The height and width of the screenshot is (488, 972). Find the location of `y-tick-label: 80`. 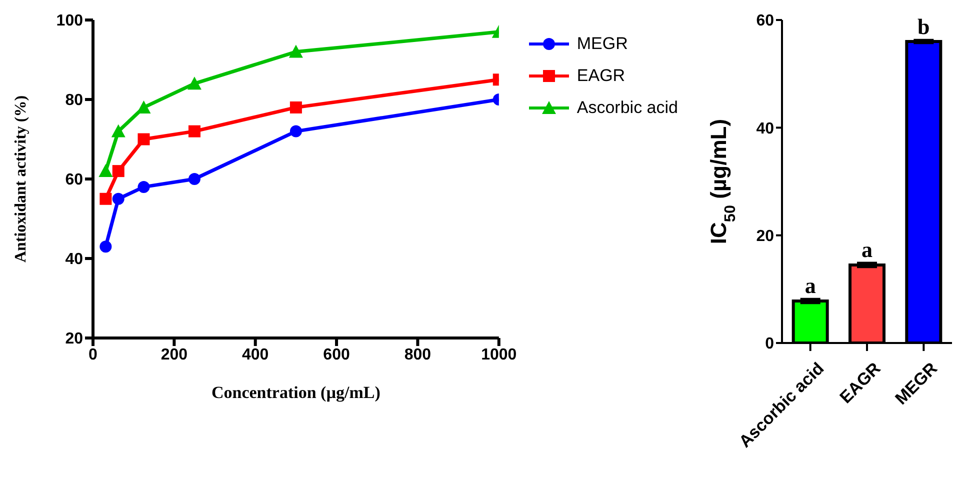

y-tick-label: 80 is located at coordinates (74, 101).